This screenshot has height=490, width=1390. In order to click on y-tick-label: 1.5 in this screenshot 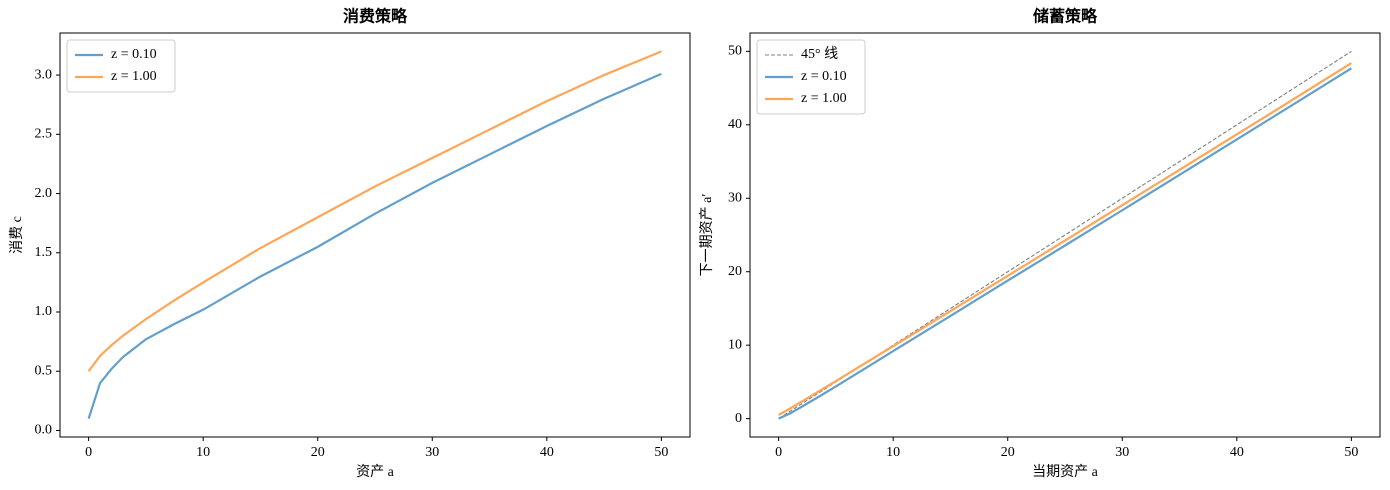, I will do `click(44, 252)`.